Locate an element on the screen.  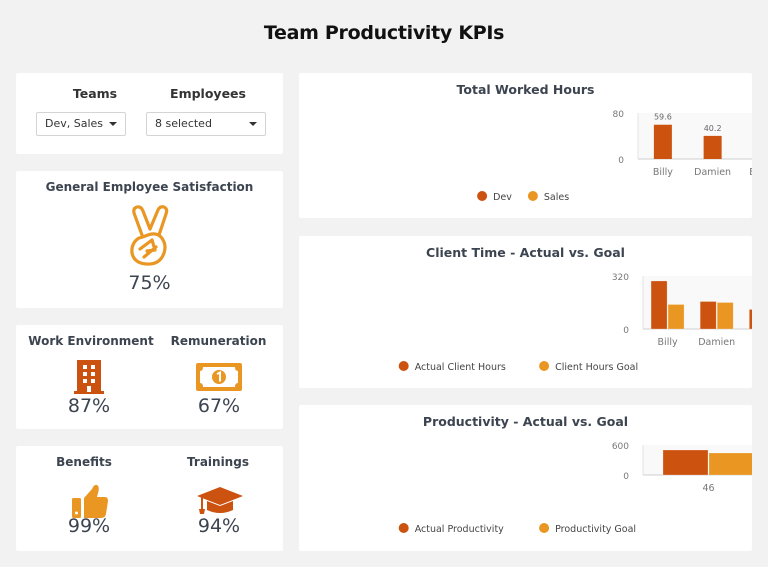
employees-dropdown: 8 selected is located at coordinates (206, 124).